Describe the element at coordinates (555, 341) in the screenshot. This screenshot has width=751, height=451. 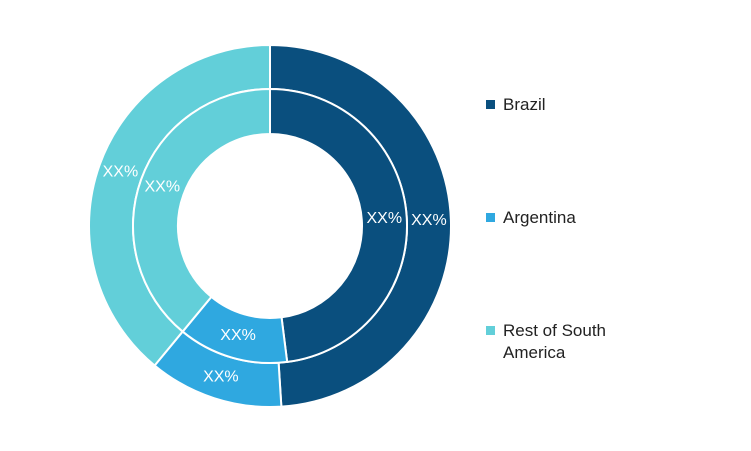
I see `legend-label: Rest of South America` at that location.